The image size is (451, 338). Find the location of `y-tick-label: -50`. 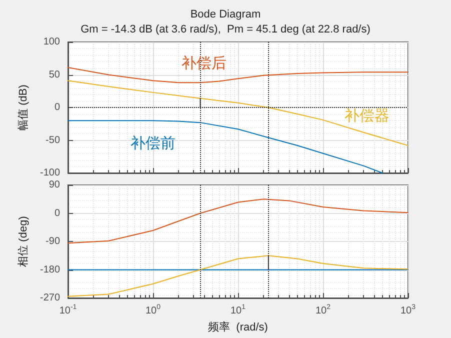

y-tick-label: -50 is located at coordinates (53, 140).